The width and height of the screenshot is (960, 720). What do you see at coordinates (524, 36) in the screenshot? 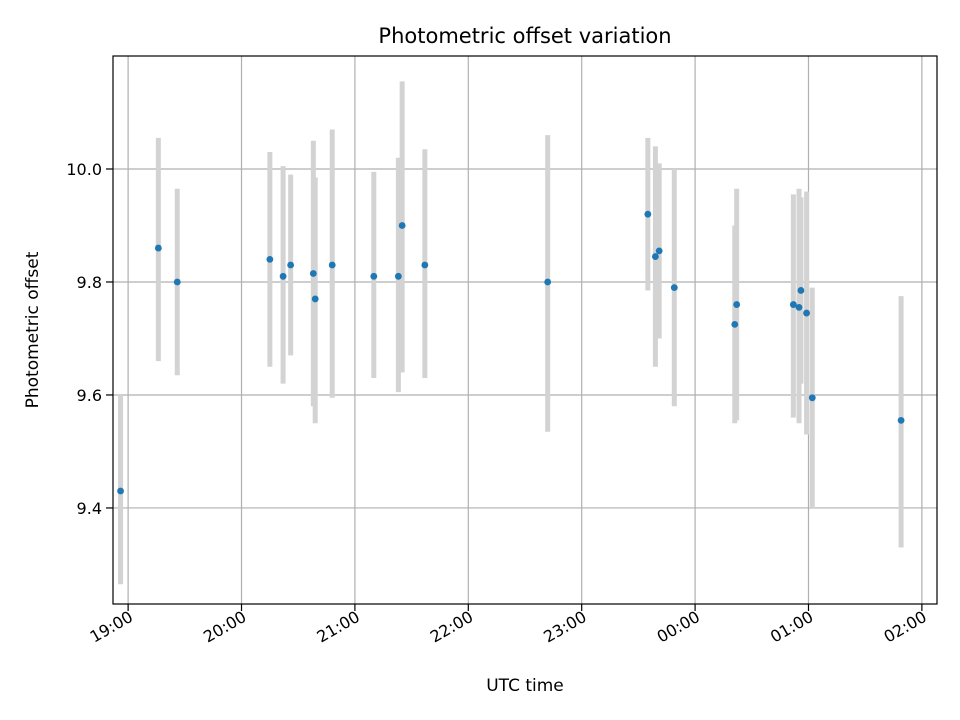
I see `chart-title: Photometric offset variation` at bounding box center [524, 36].